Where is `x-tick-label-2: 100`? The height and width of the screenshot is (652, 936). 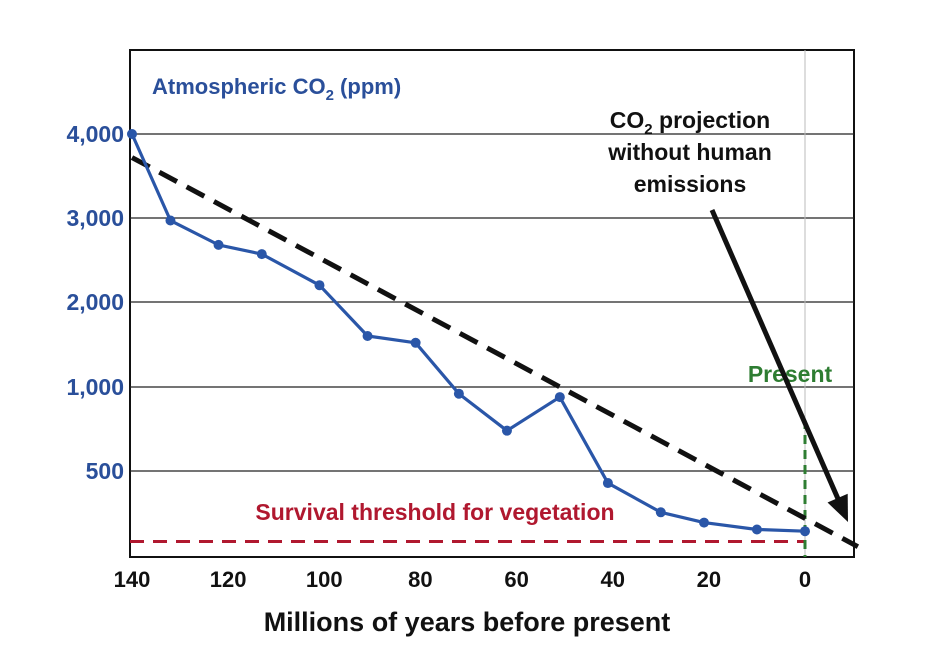
x-tick-label-2: 100 is located at coordinates (324, 579).